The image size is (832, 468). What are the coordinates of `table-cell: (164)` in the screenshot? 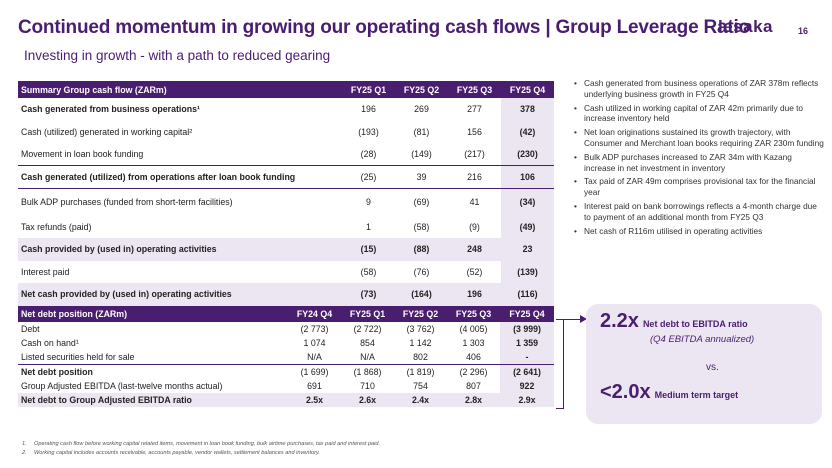 It's located at (421, 294).